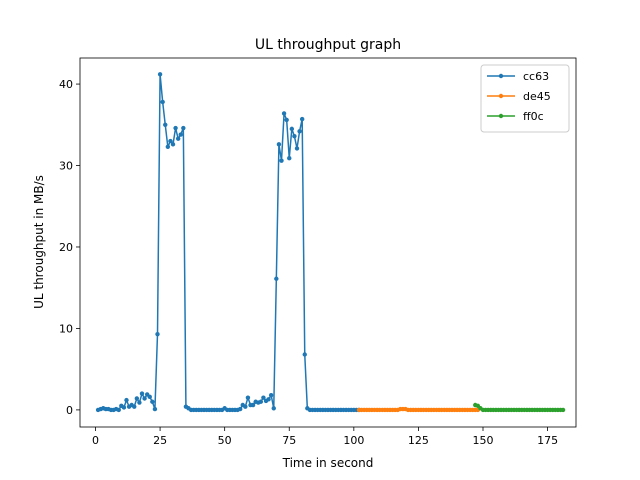 The width and height of the screenshot is (640, 480). Describe the element at coordinates (225, 440) in the screenshot. I see `x-tick-label: 50` at that location.